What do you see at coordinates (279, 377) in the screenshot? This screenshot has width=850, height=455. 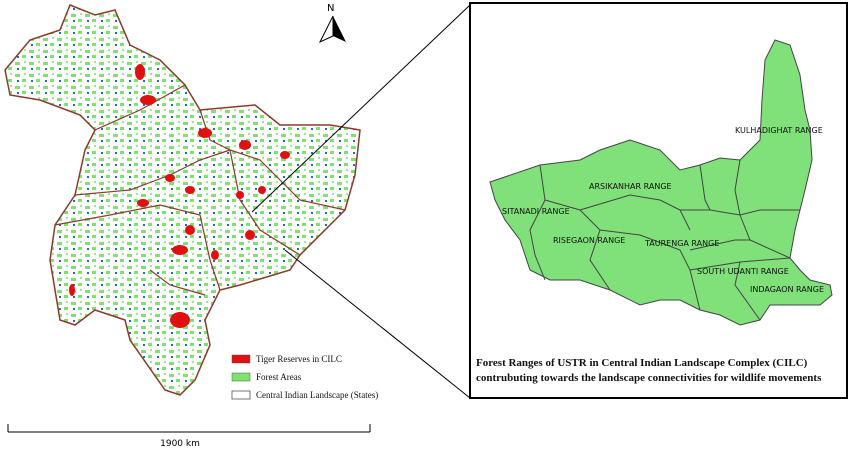 I see `legend-label: Forest Areas` at bounding box center [279, 377].